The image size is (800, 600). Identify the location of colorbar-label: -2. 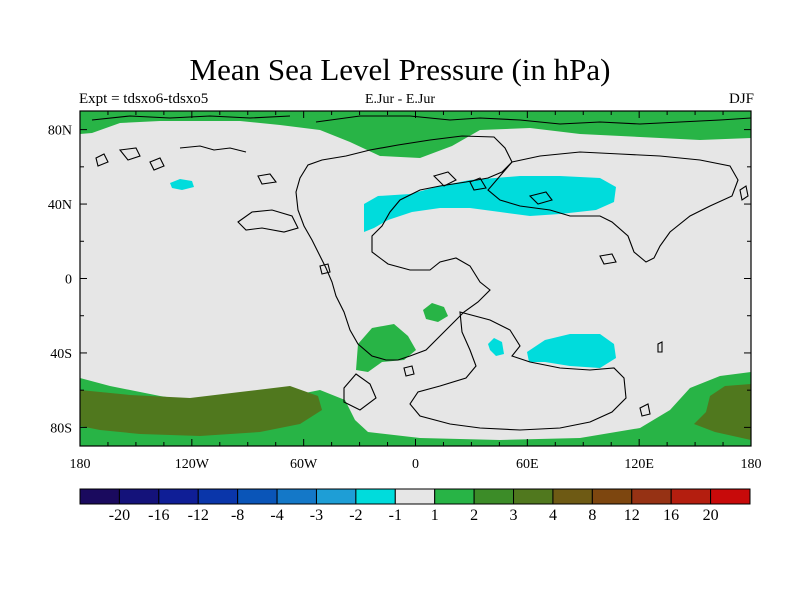
(355, 515).